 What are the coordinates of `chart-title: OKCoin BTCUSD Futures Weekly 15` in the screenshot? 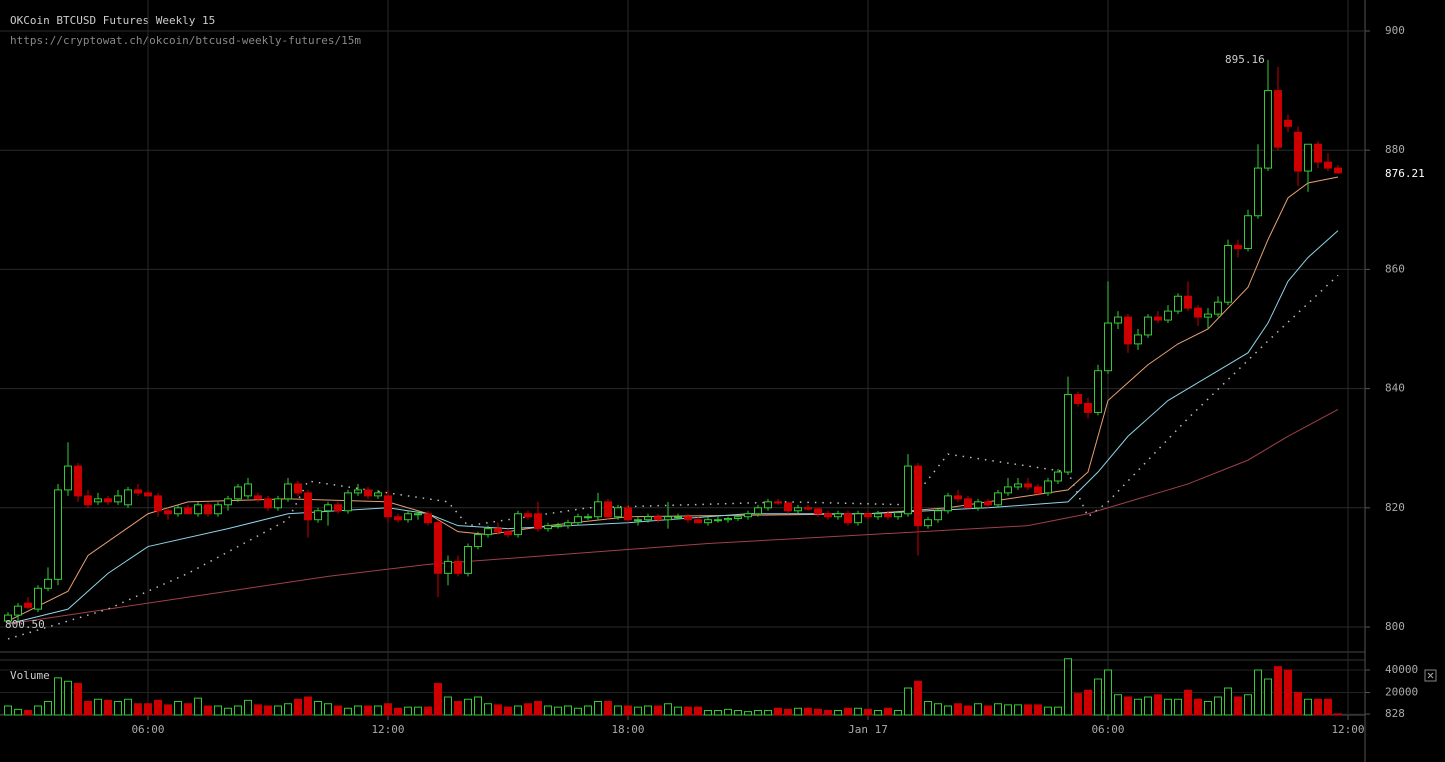 It's located at (112, 20).